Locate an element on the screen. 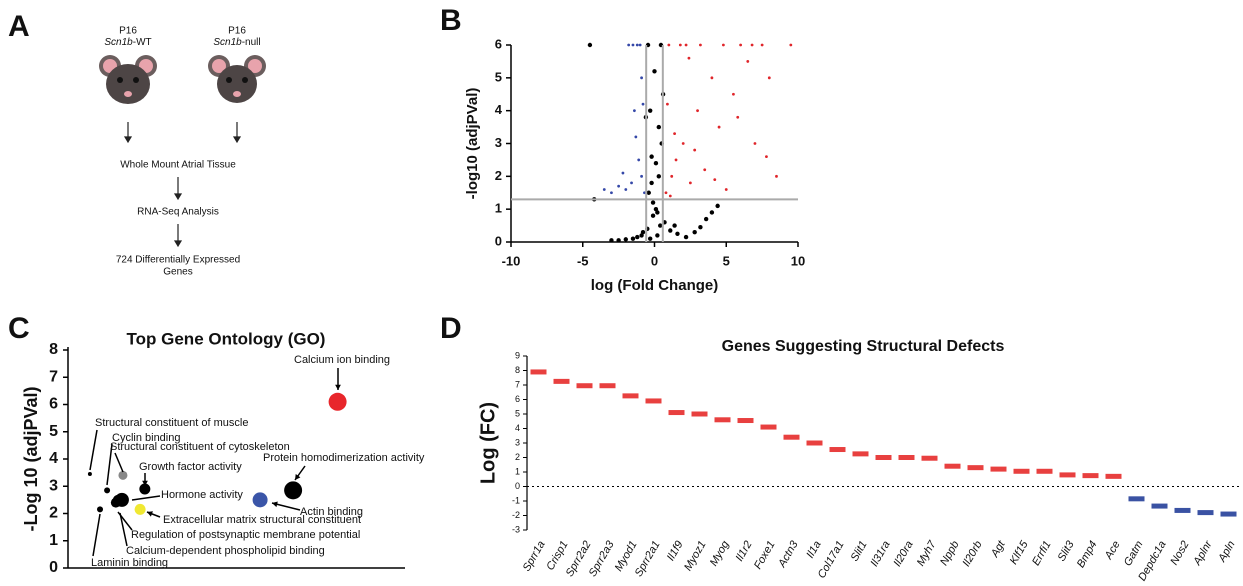 This screenshot has height=586, width=1243. bubble-label: Cyclin binding is located at coordinates (146, 438).